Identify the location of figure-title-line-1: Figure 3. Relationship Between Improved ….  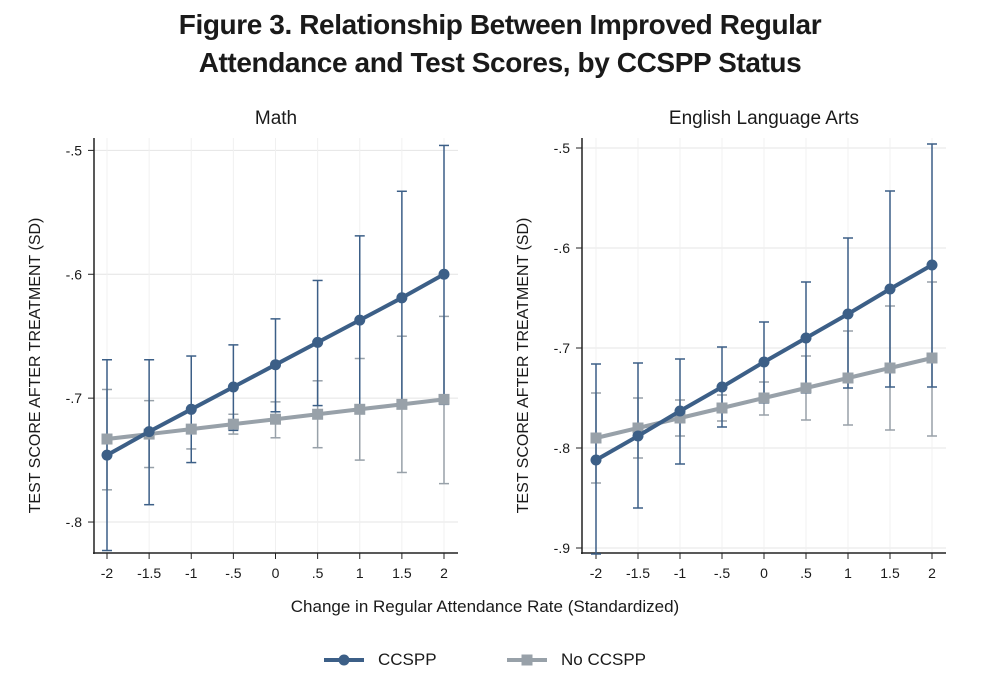
(500, 24).